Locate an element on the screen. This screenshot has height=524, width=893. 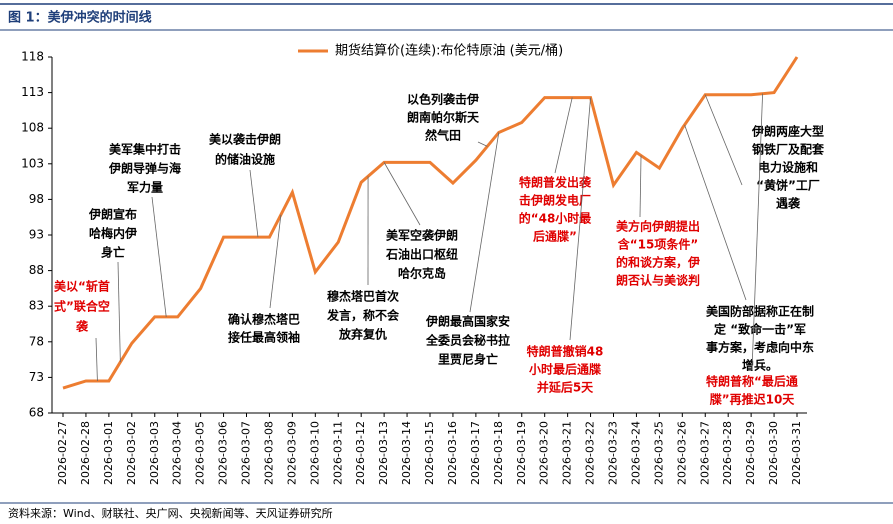
annotation: 美以袭击伊朗 is located at coordinates (245, 139).